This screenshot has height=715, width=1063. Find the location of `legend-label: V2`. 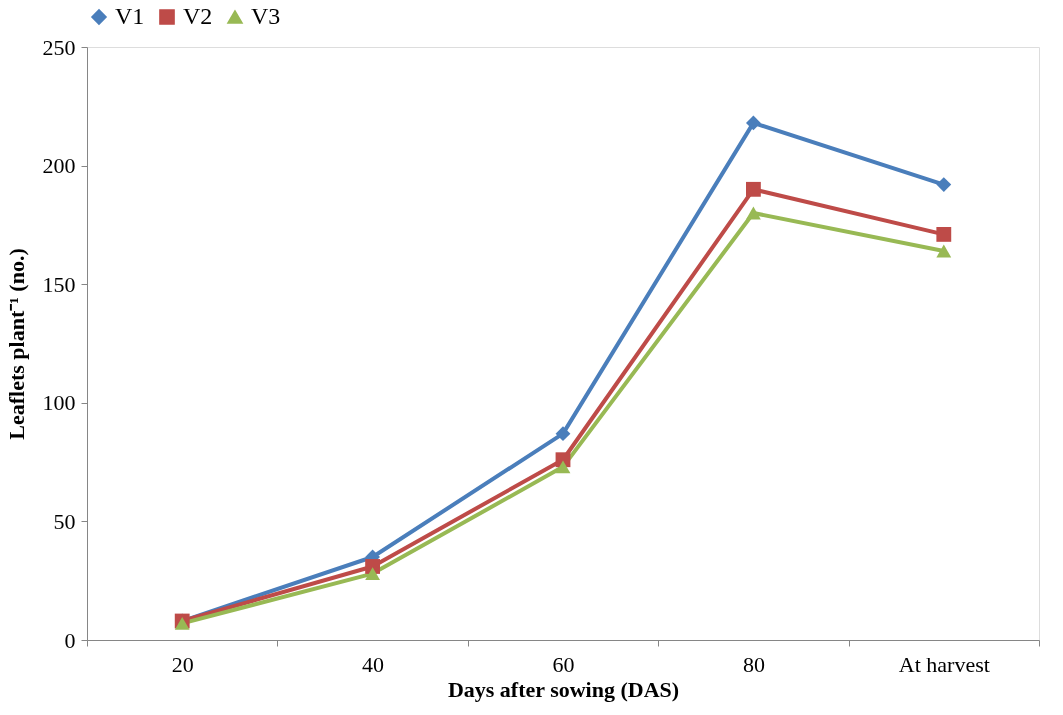

legend-label: V2 is located at coordinates (198, 16).